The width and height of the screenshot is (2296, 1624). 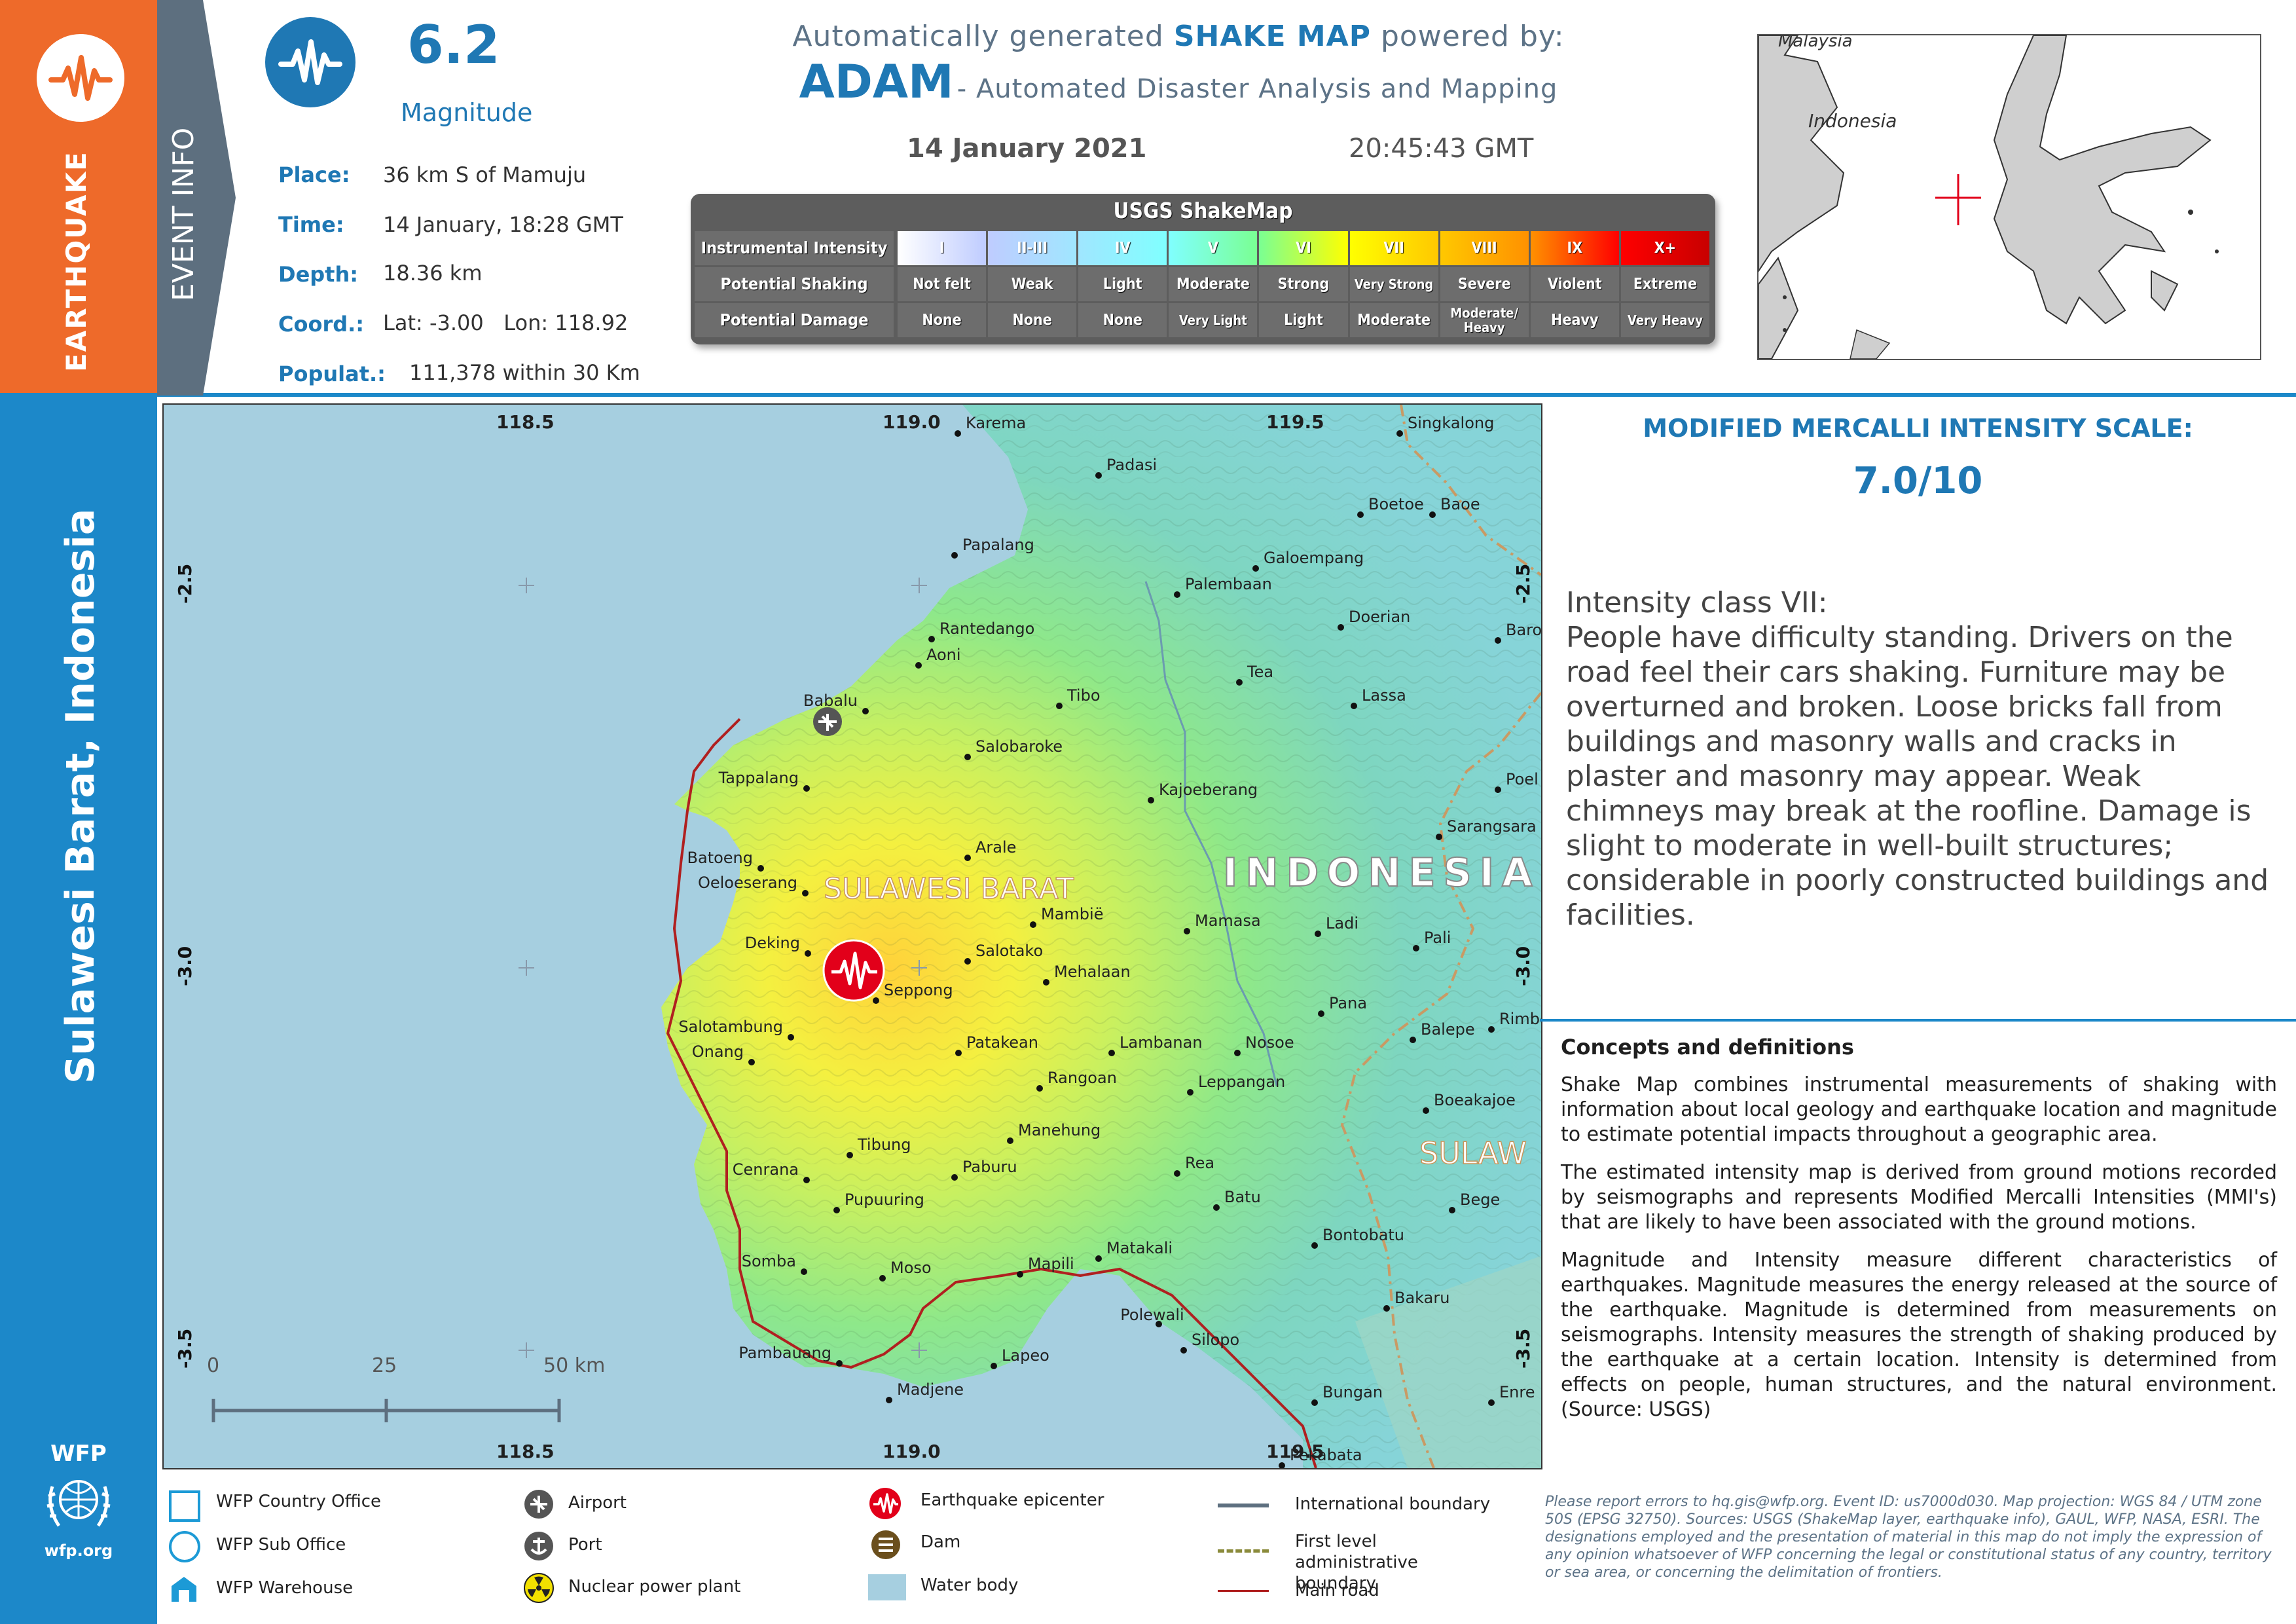 I want to click on intl-boundary-icon, so click(x=1243, y=1505).